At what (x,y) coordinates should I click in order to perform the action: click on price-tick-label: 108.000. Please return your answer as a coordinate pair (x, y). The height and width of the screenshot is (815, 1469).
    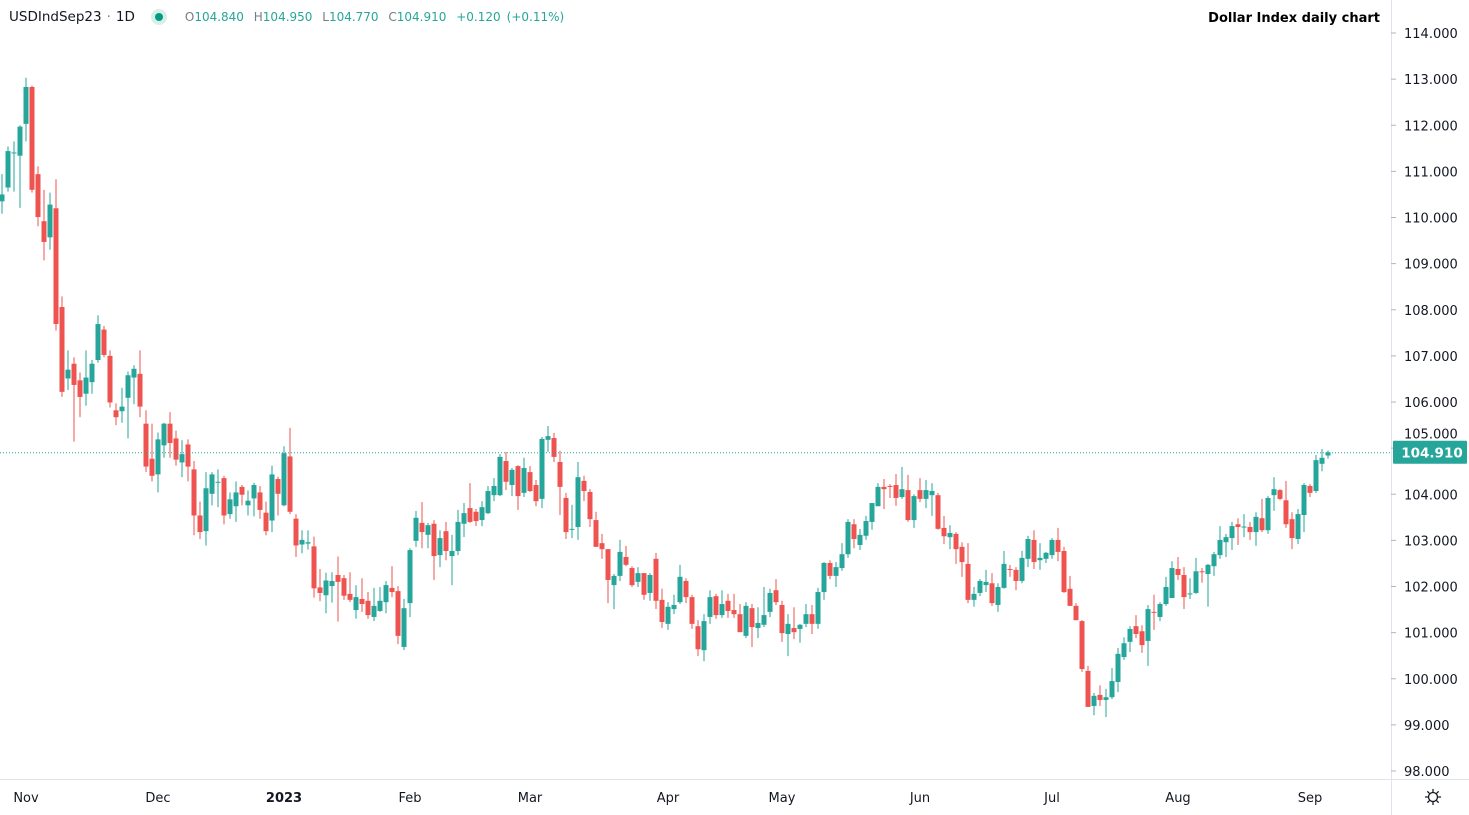
    Looking at the image, I should click on (1431, 311).